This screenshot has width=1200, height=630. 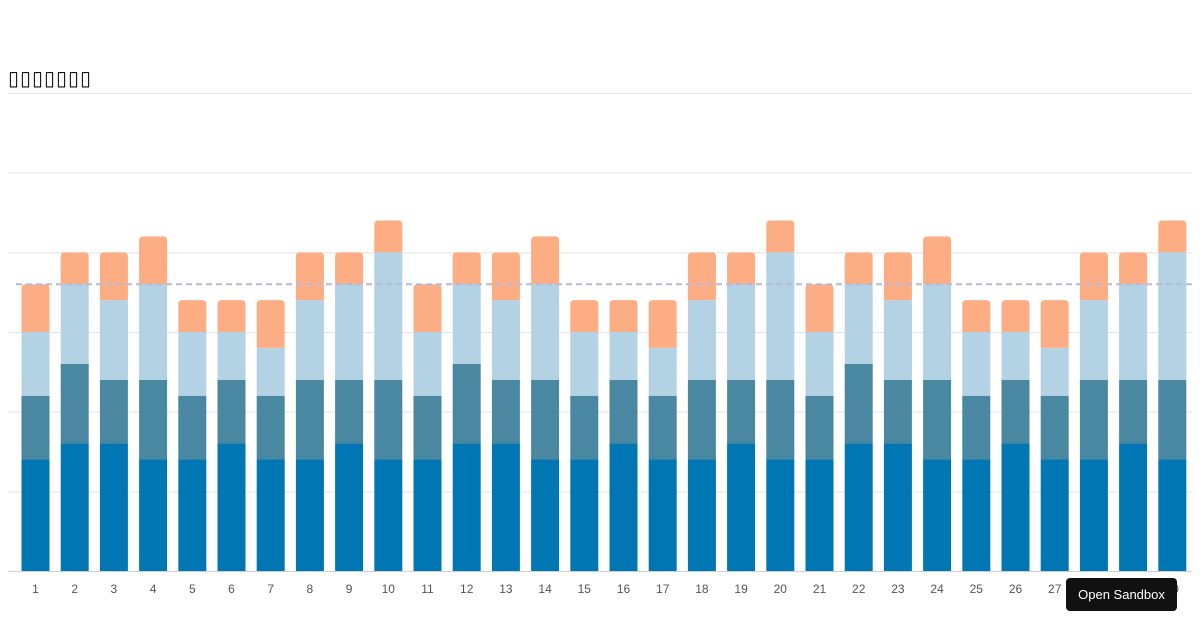 I want to click on x-tick-label: 13, so click(x=506, y=589).